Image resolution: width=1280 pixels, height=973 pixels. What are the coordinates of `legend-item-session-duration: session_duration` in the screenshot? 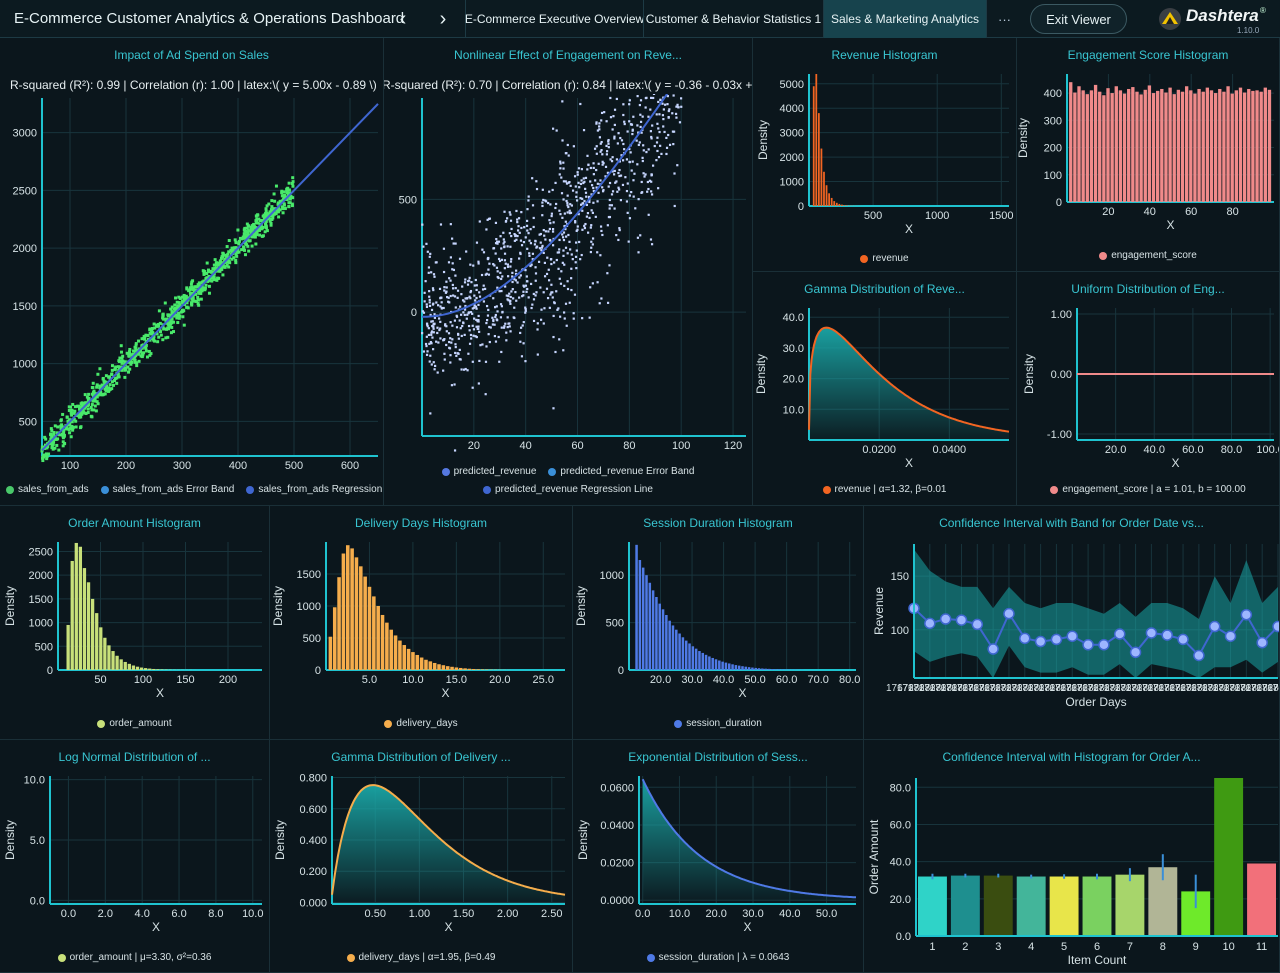 It's located at (718, 723).